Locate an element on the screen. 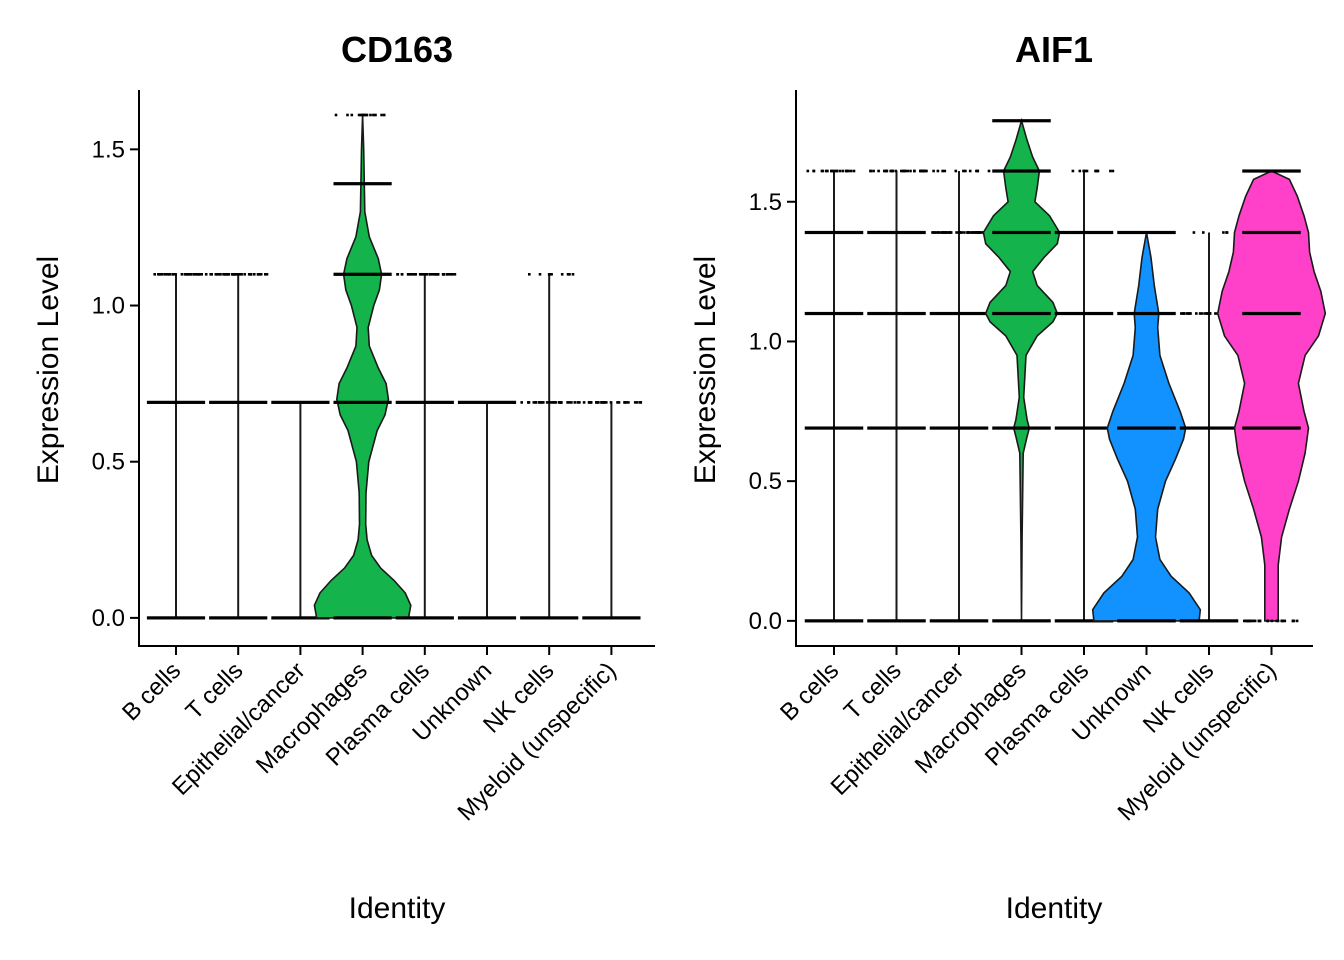 The image size is (1344, 960). x-axis-label: Identity is located at coordinates (1054, 908).